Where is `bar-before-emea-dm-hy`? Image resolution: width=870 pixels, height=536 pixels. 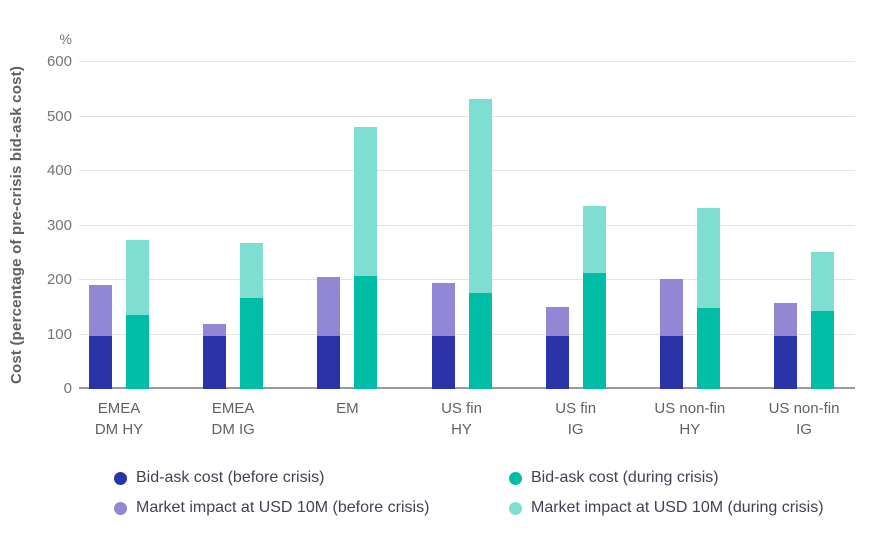
bar-before-emea-dm-hy is located at coordinates (100, 337).